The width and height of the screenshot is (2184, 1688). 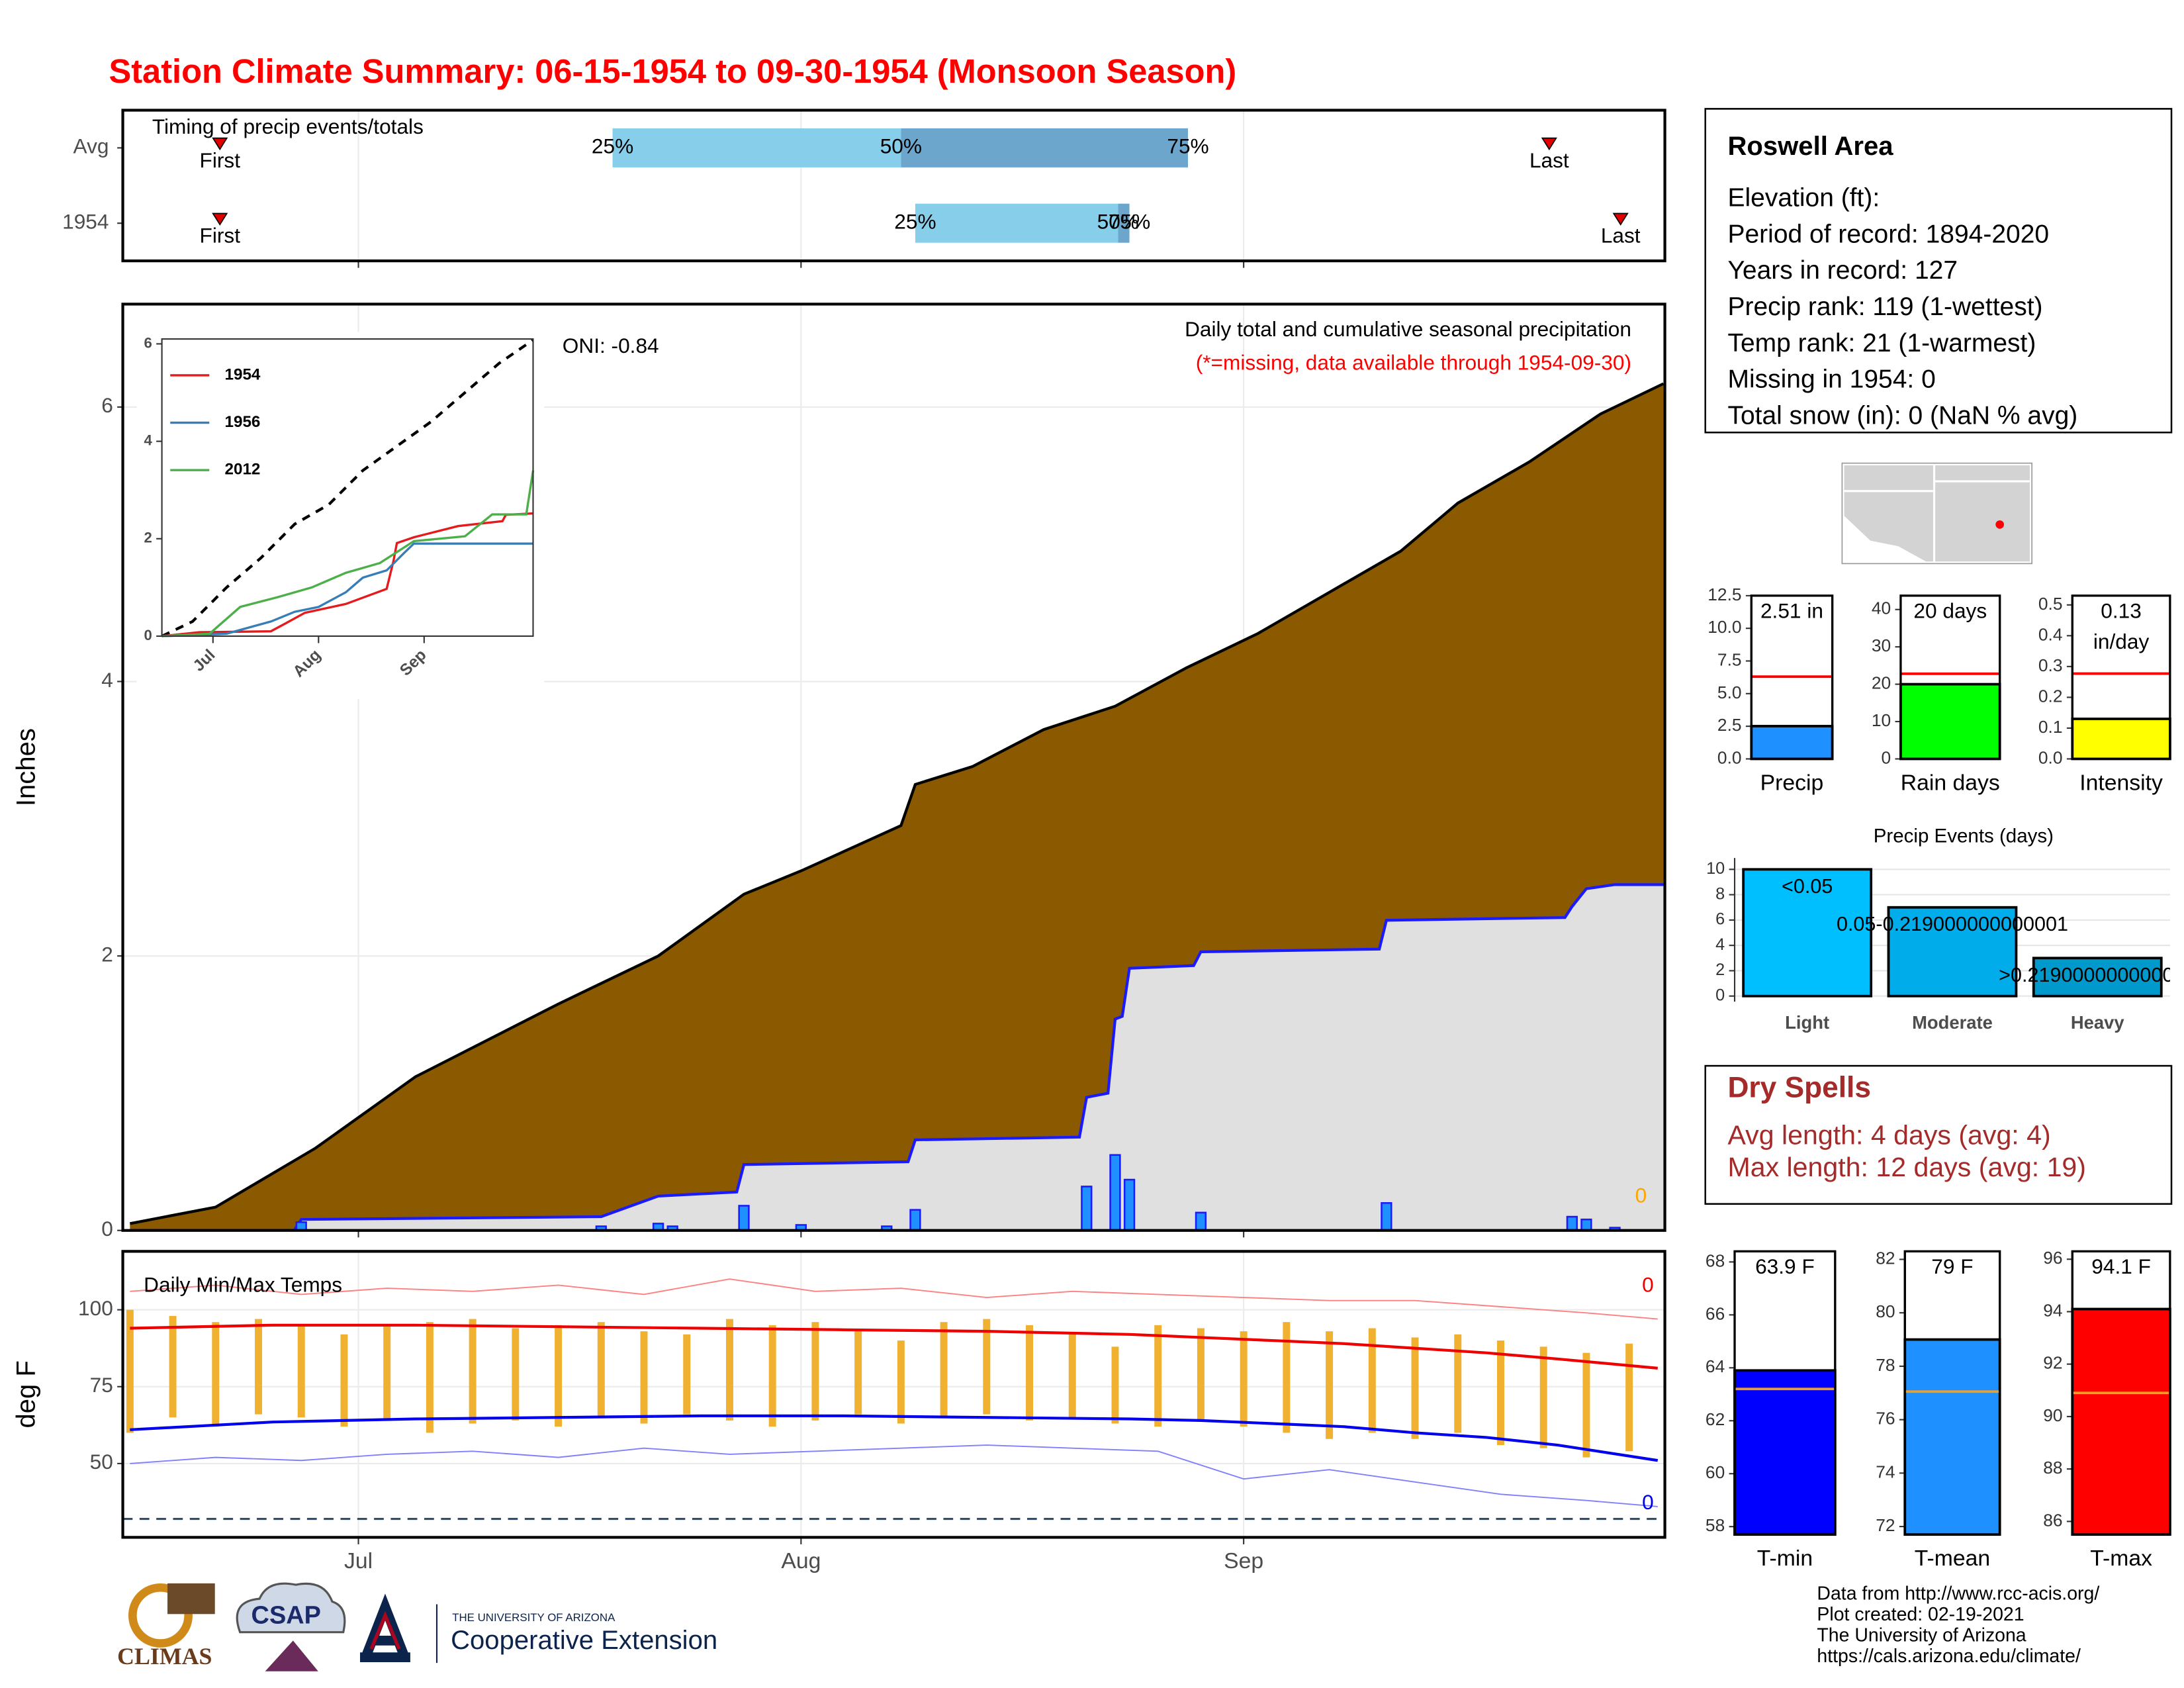 What do you see at coordinates (1621, 236) in the screenshot?
I see `event-label: Last` at bounding box center [1621, 236].